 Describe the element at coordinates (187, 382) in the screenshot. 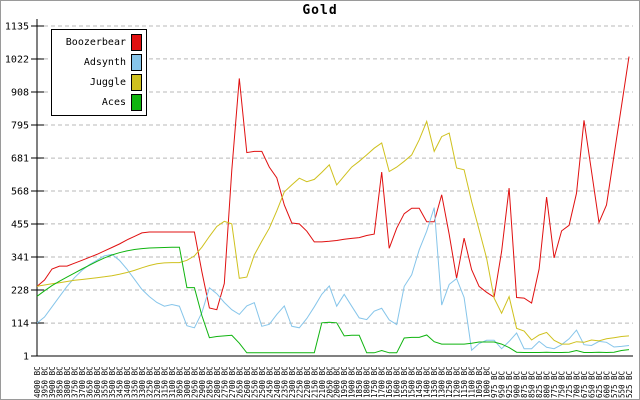

I see `x-tick-label: 3000 BC` at that location.